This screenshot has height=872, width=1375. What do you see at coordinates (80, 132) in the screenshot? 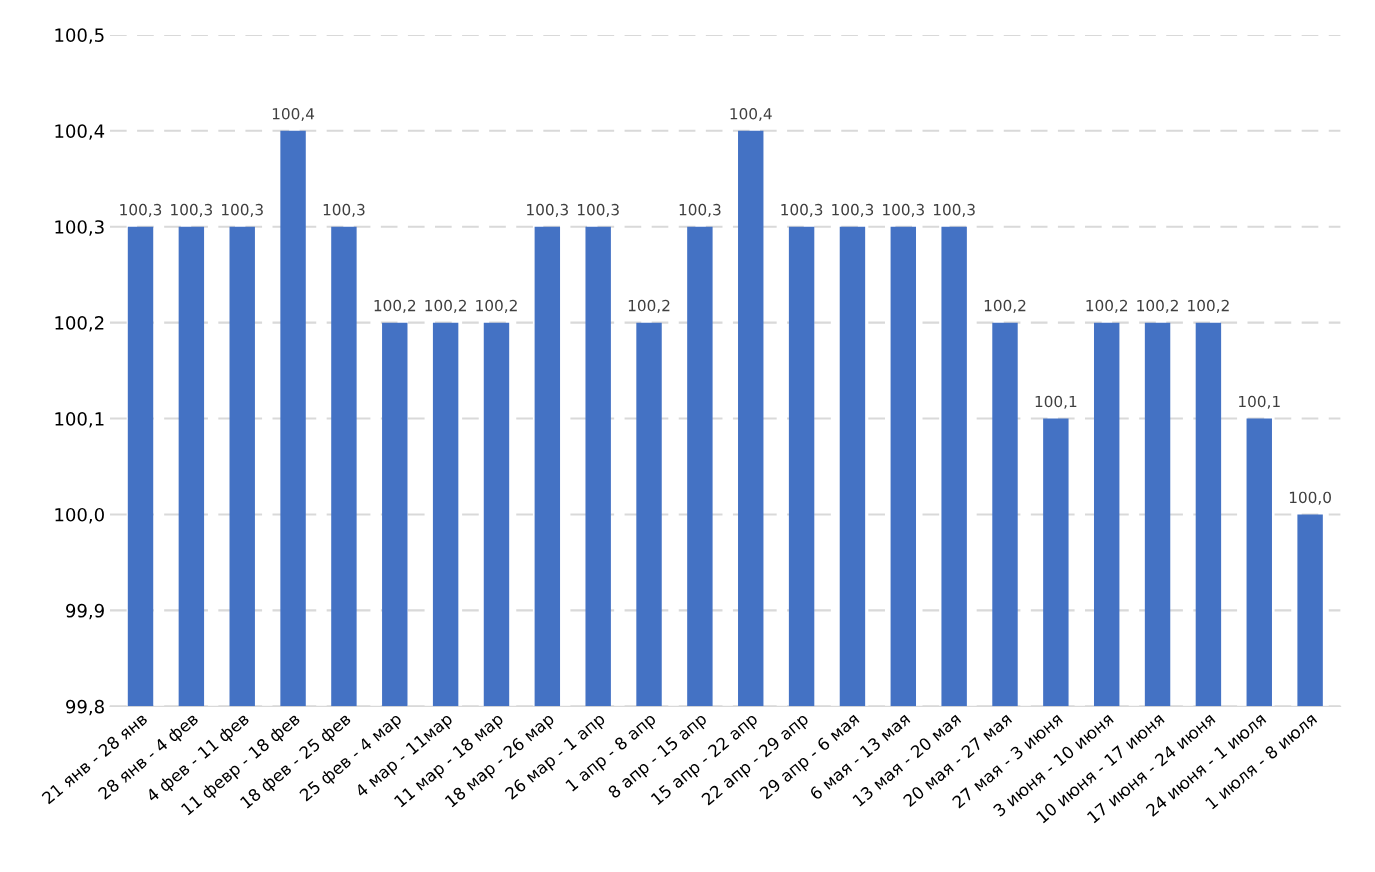
I see `y-tick-label: 100,4` at bounding box center [80, 132].